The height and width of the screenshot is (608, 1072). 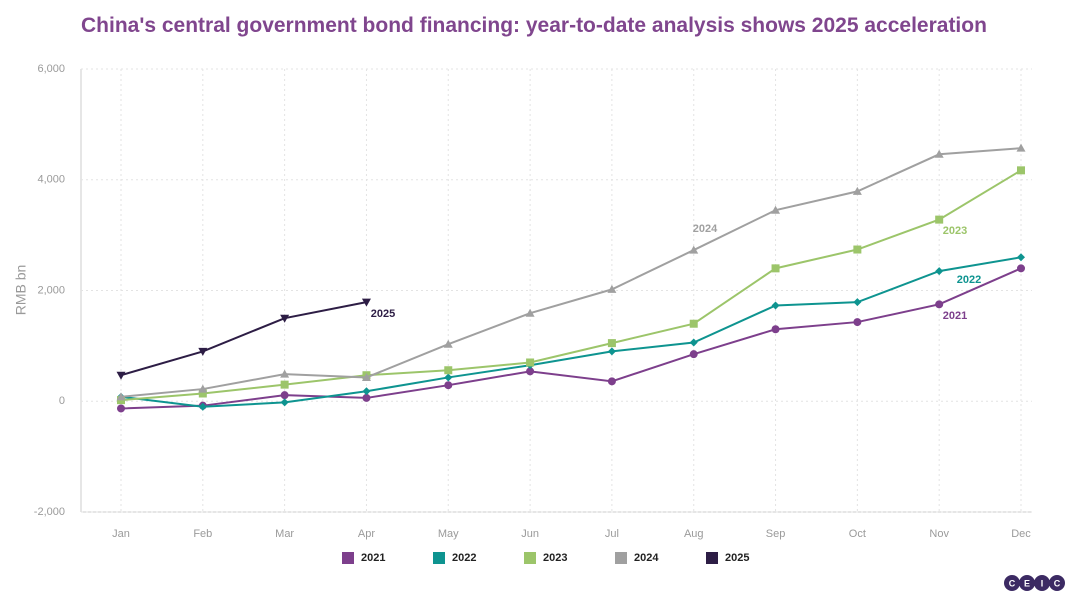 I want to click on series-label: 2024, so click(x=705, y=229).